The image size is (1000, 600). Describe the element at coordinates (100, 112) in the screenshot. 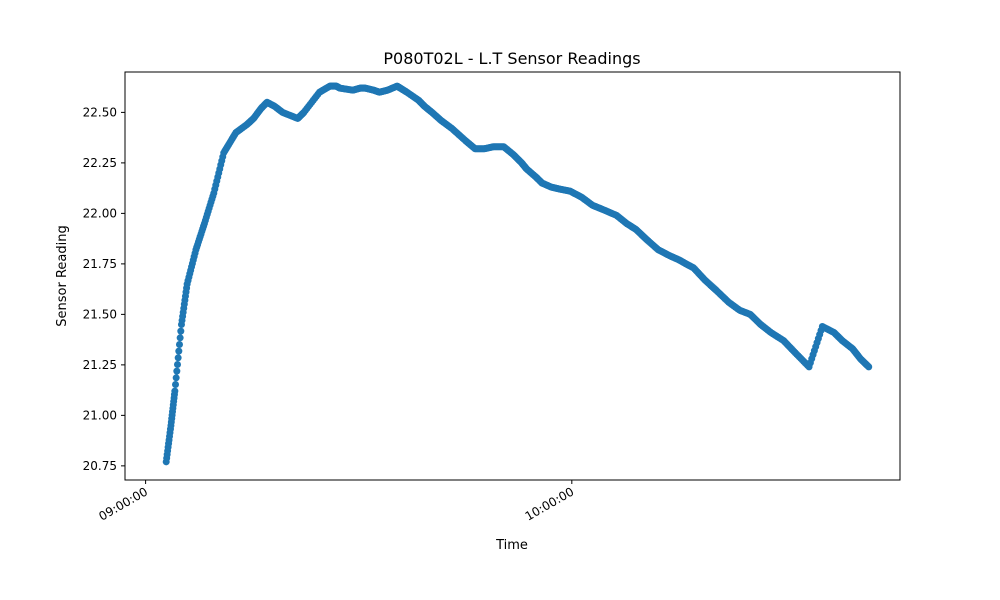

I see `y-tick-label: 22.50` at that location.